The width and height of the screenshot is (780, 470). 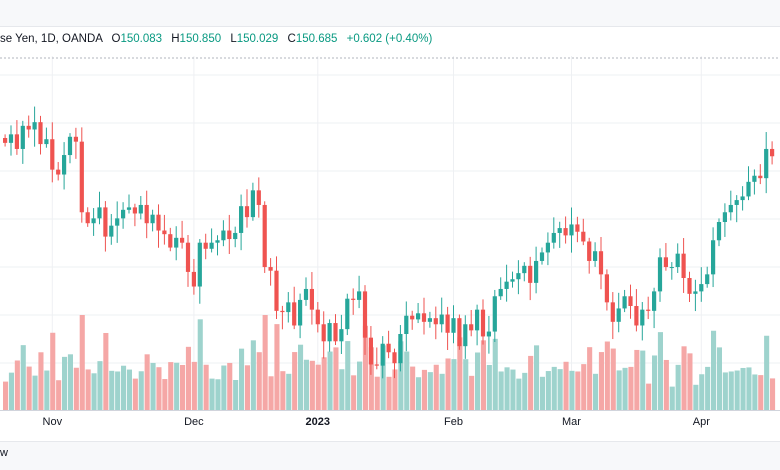 I want to click on footer-label: w, so click(x=4, y=453).